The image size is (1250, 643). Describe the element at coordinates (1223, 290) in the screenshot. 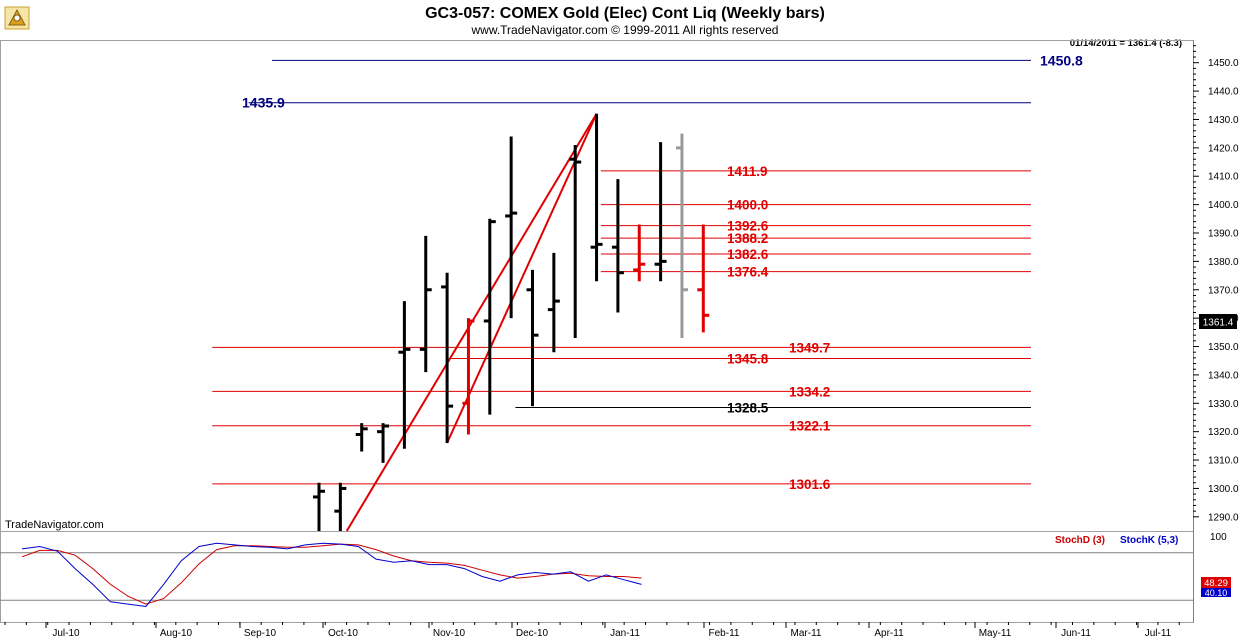

I see `y-tick-label: 1370.0` at that location.